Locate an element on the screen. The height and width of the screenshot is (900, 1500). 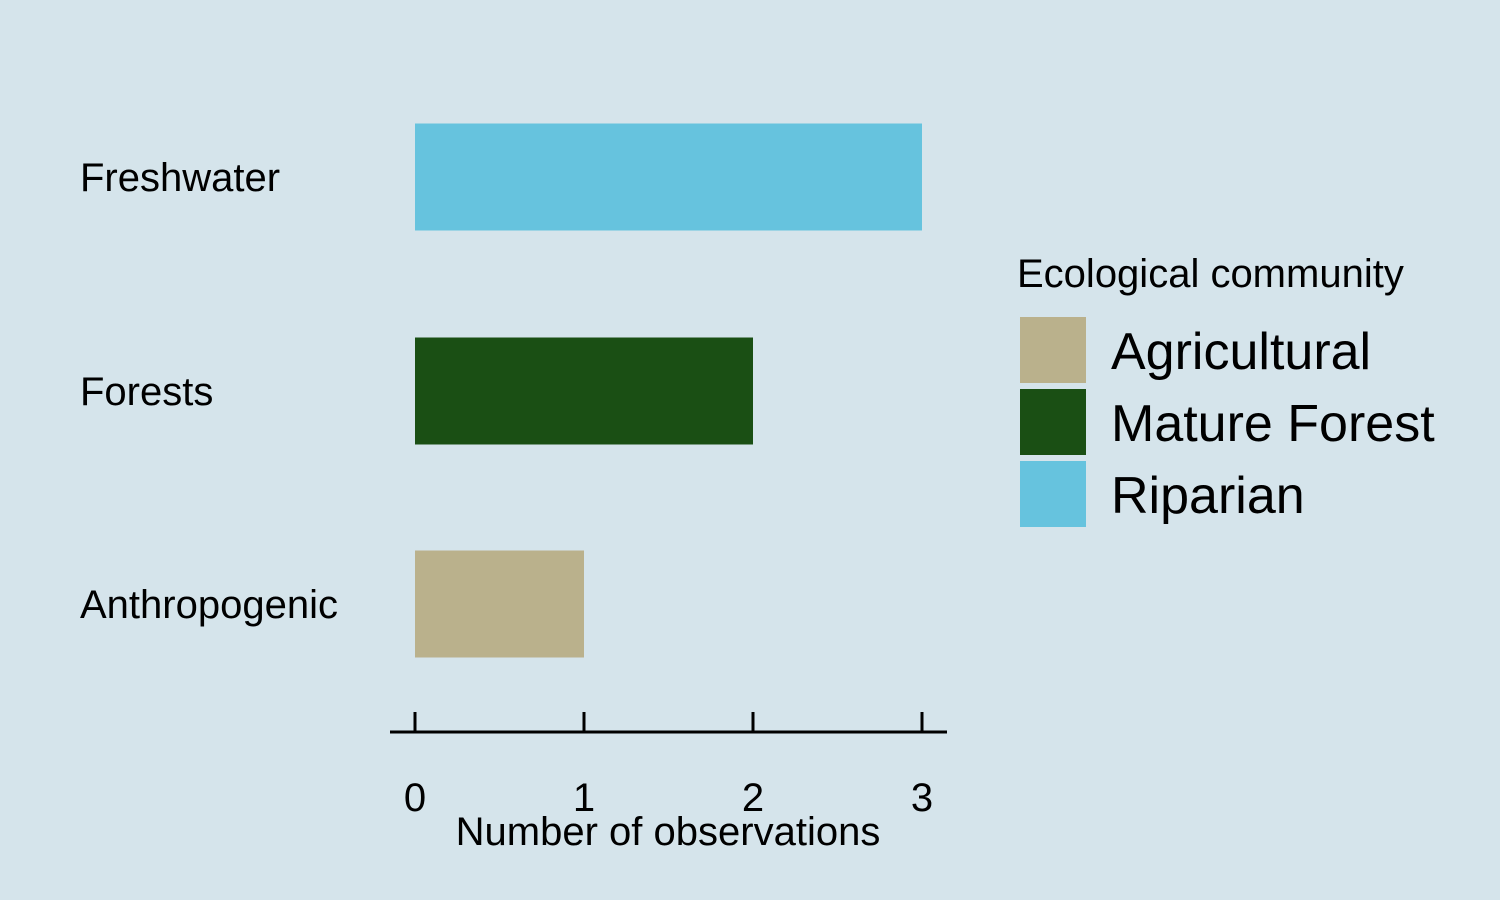
legend-title: Ecological community is located at coordinates (1210, 274).